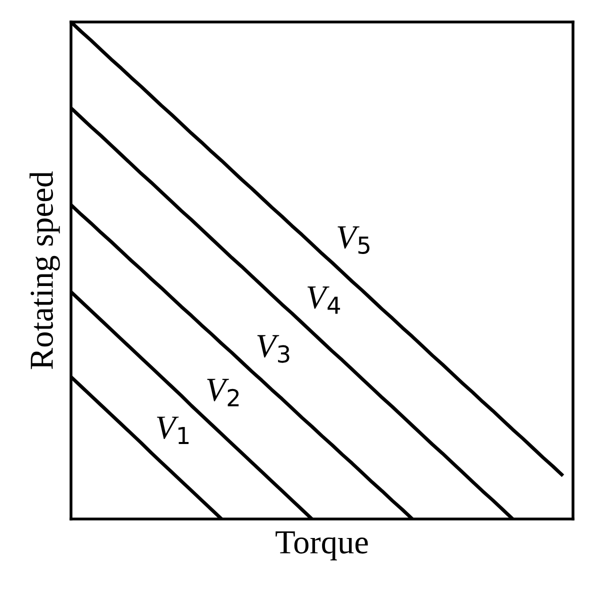  What do you see at coordinates (223, 392) in the screenshot?
I see `series-label: V$_{2}$` at bounding box center [223, 392].